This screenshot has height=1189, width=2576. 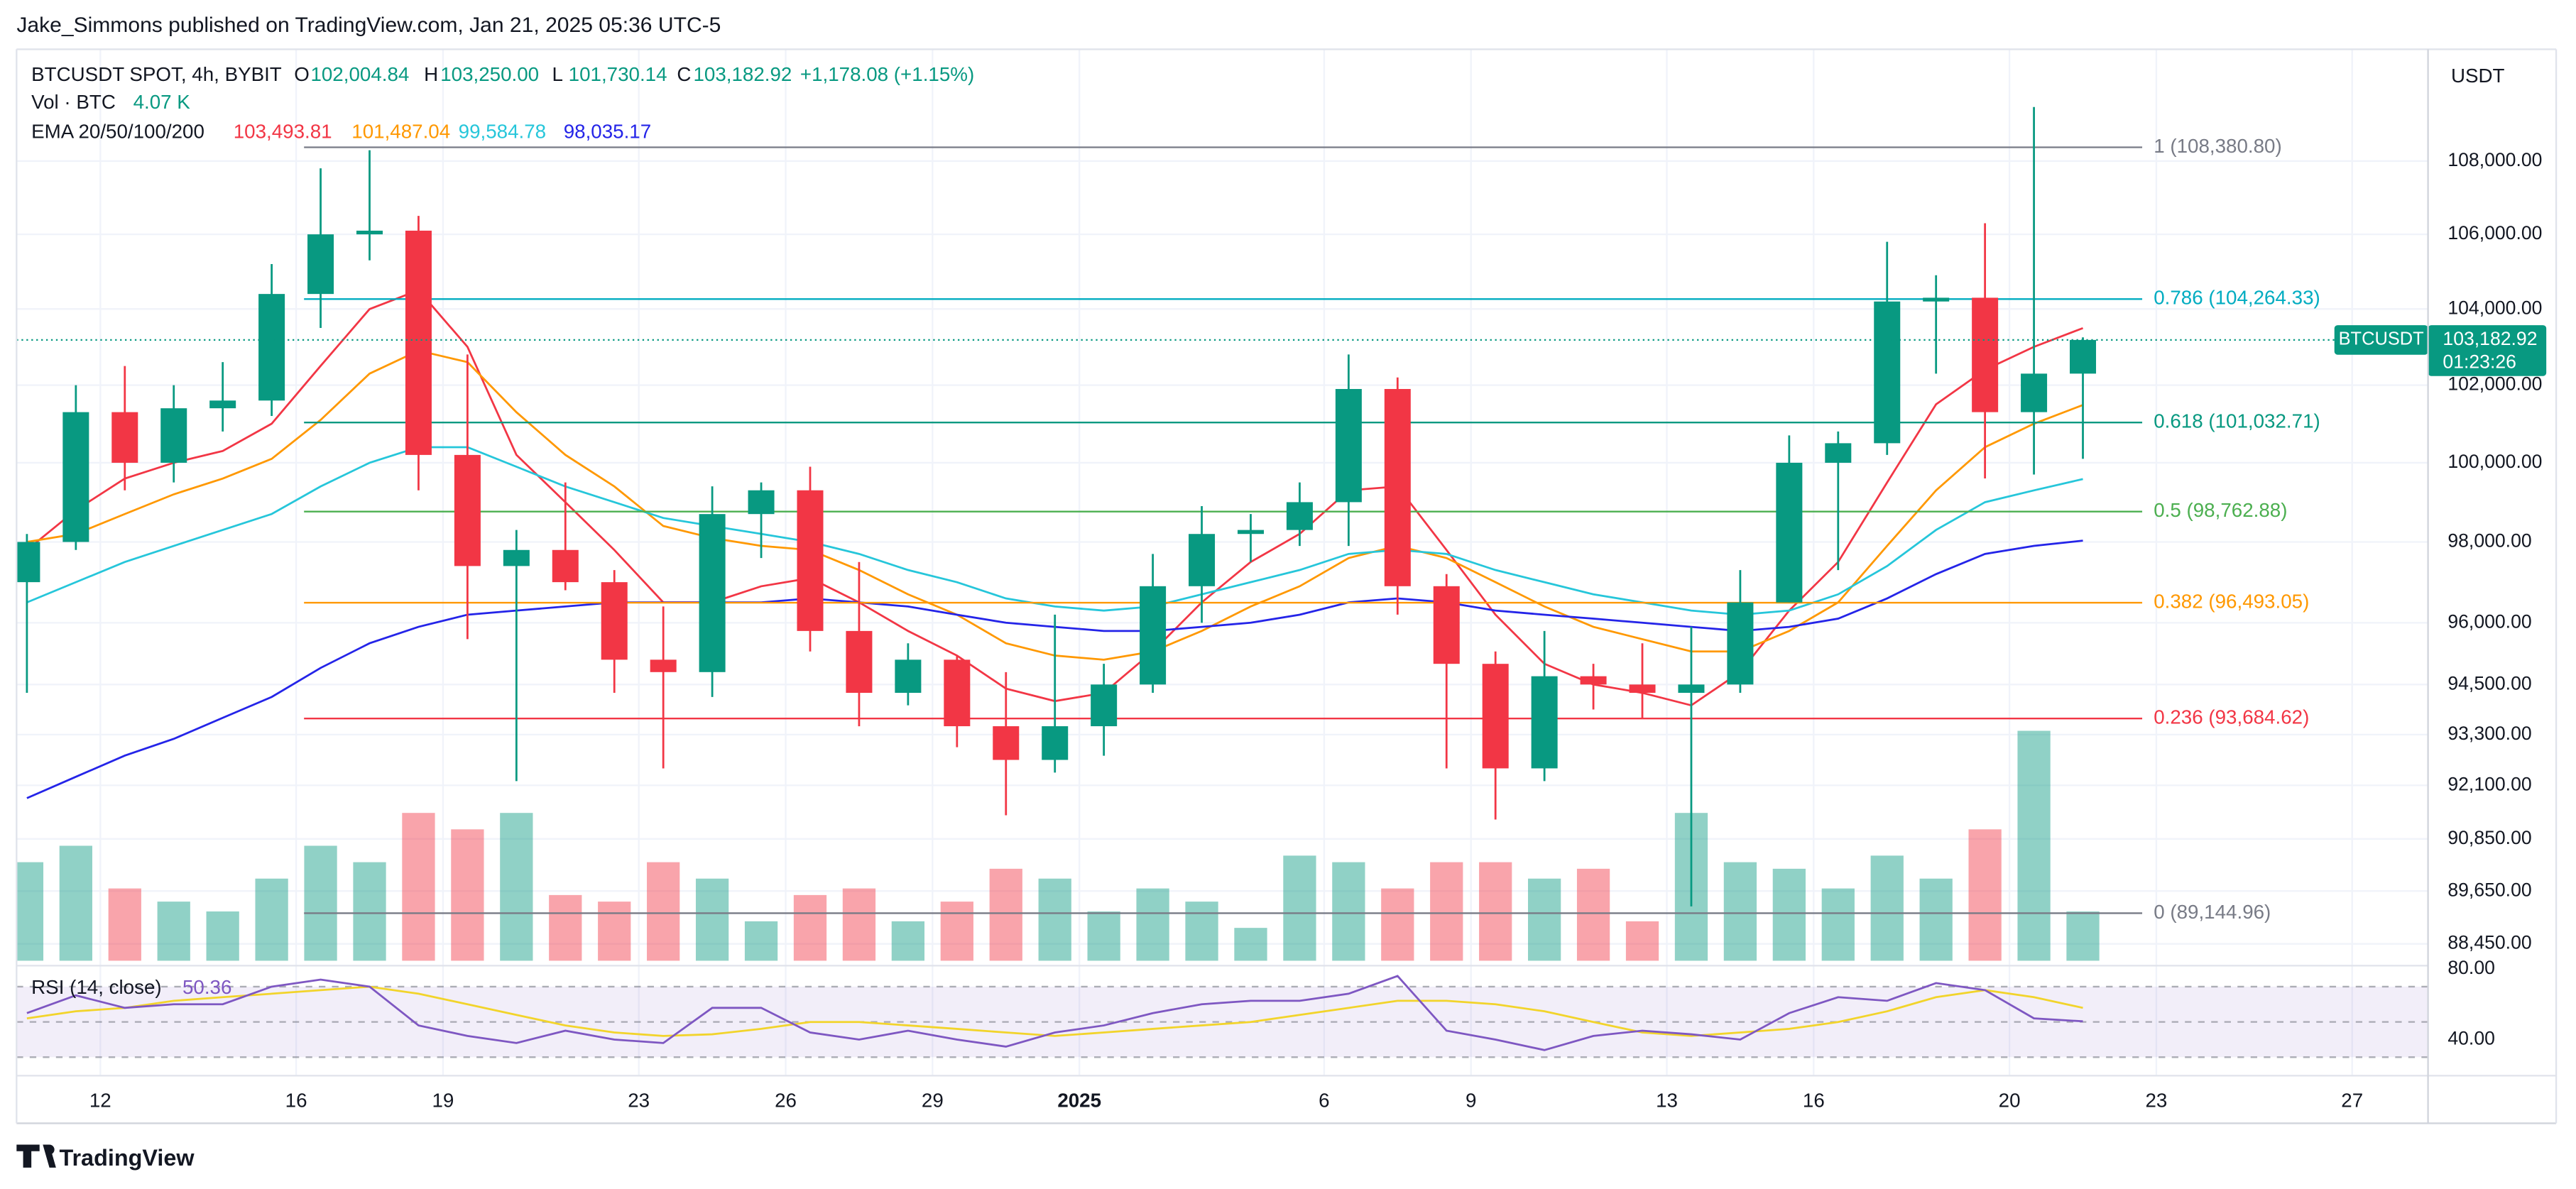 What do you see at coordinates (2489, 683) in the screenshot?
I see `y-tick-label: 94,500.00` at bounding box center [2489, 683].